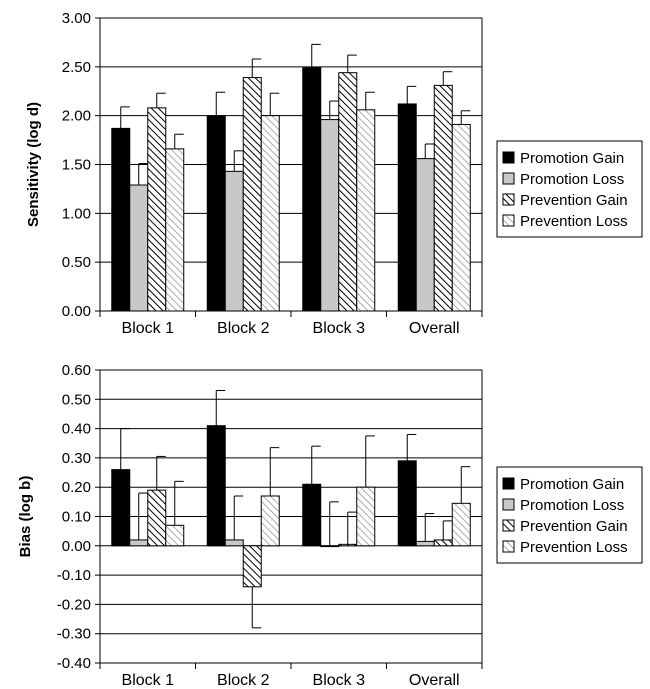 The width and height of the screenshot is (650, 689). What do you see at coordinates (76, 487) in the screenshot?
I see `y-tick-label: 0.20` at bounding box center [76, 487].